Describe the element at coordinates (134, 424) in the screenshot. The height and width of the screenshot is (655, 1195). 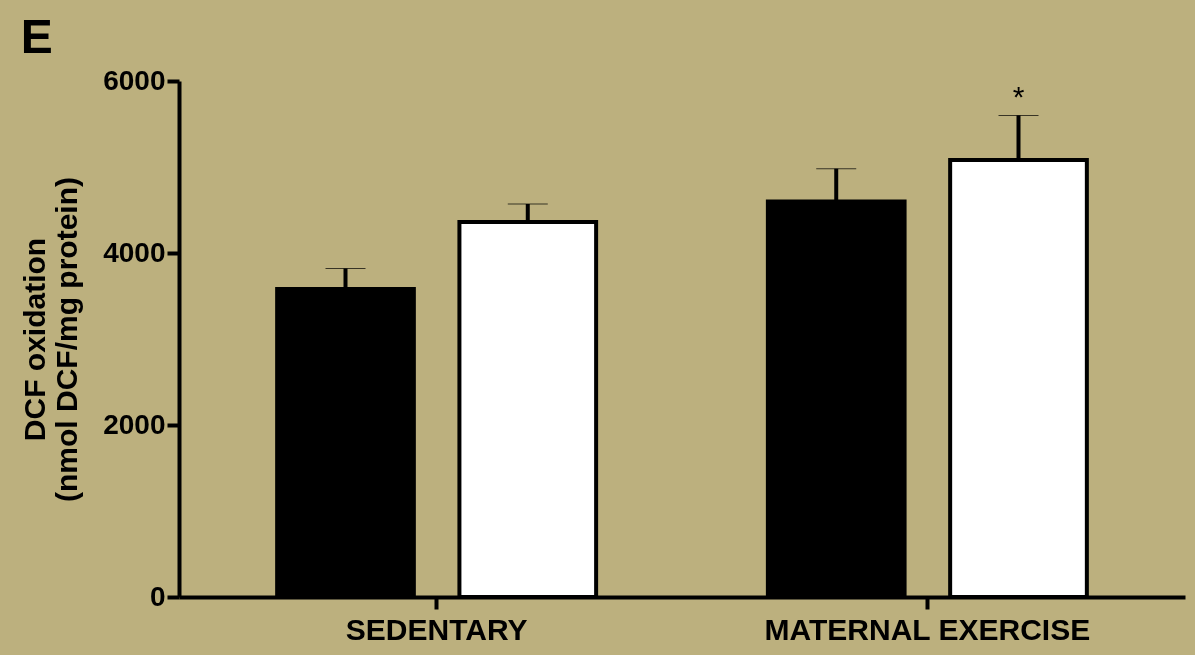
I see `y-tick-label: 2000` at that location.